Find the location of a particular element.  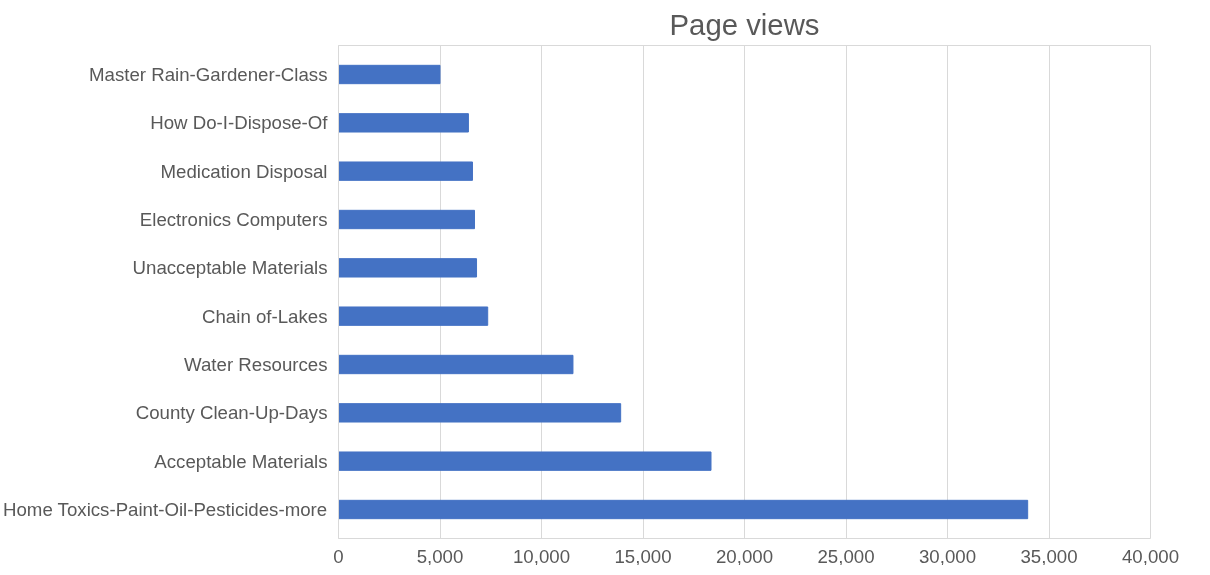

y-tick-label: County Clean-Up-Days is located at coordinates (231, 413).